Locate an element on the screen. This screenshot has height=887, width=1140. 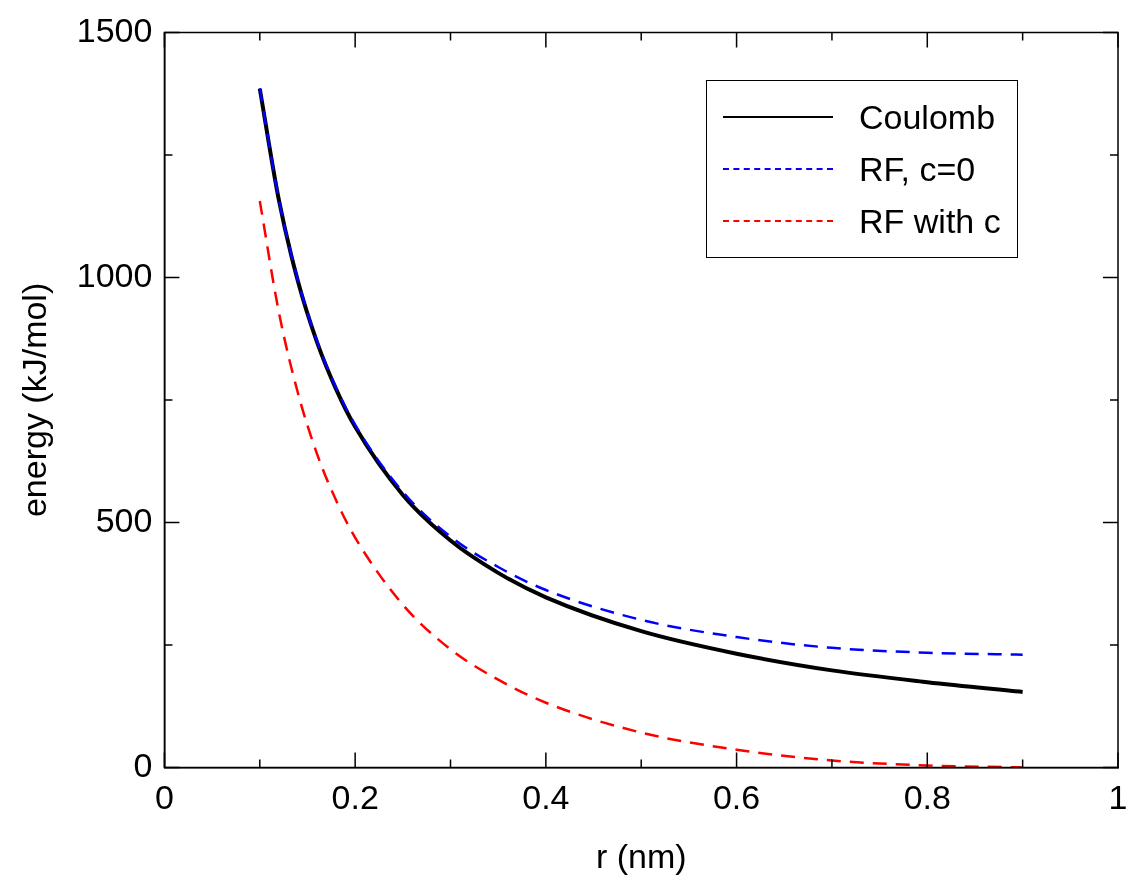
legend-label: RF, c=0 is located at coordinates (917, 169).